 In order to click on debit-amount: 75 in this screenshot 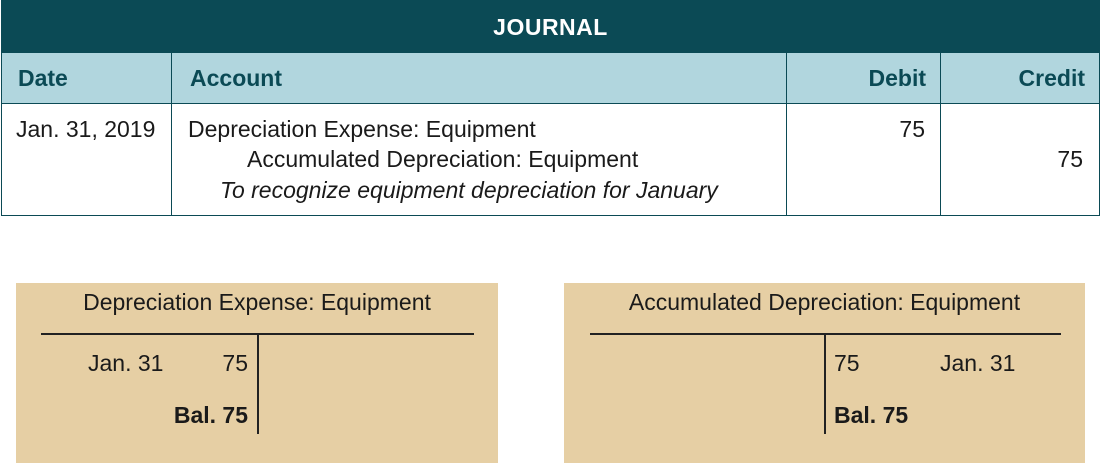, I will do `click(912, 129)`.